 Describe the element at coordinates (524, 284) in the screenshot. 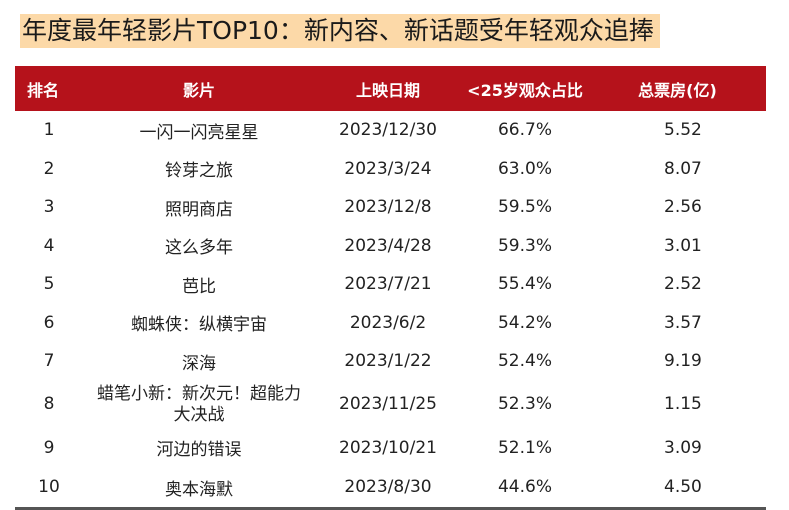

I see `under25-share-cell: 55.4%` at that location.